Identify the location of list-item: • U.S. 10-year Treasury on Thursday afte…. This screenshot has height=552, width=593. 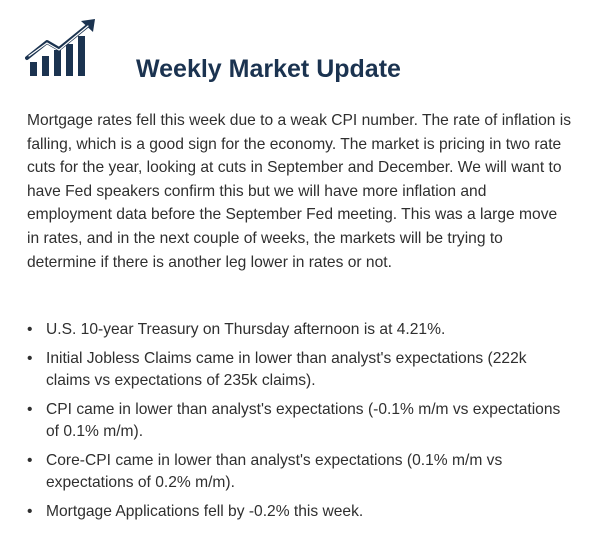
(299, 330).